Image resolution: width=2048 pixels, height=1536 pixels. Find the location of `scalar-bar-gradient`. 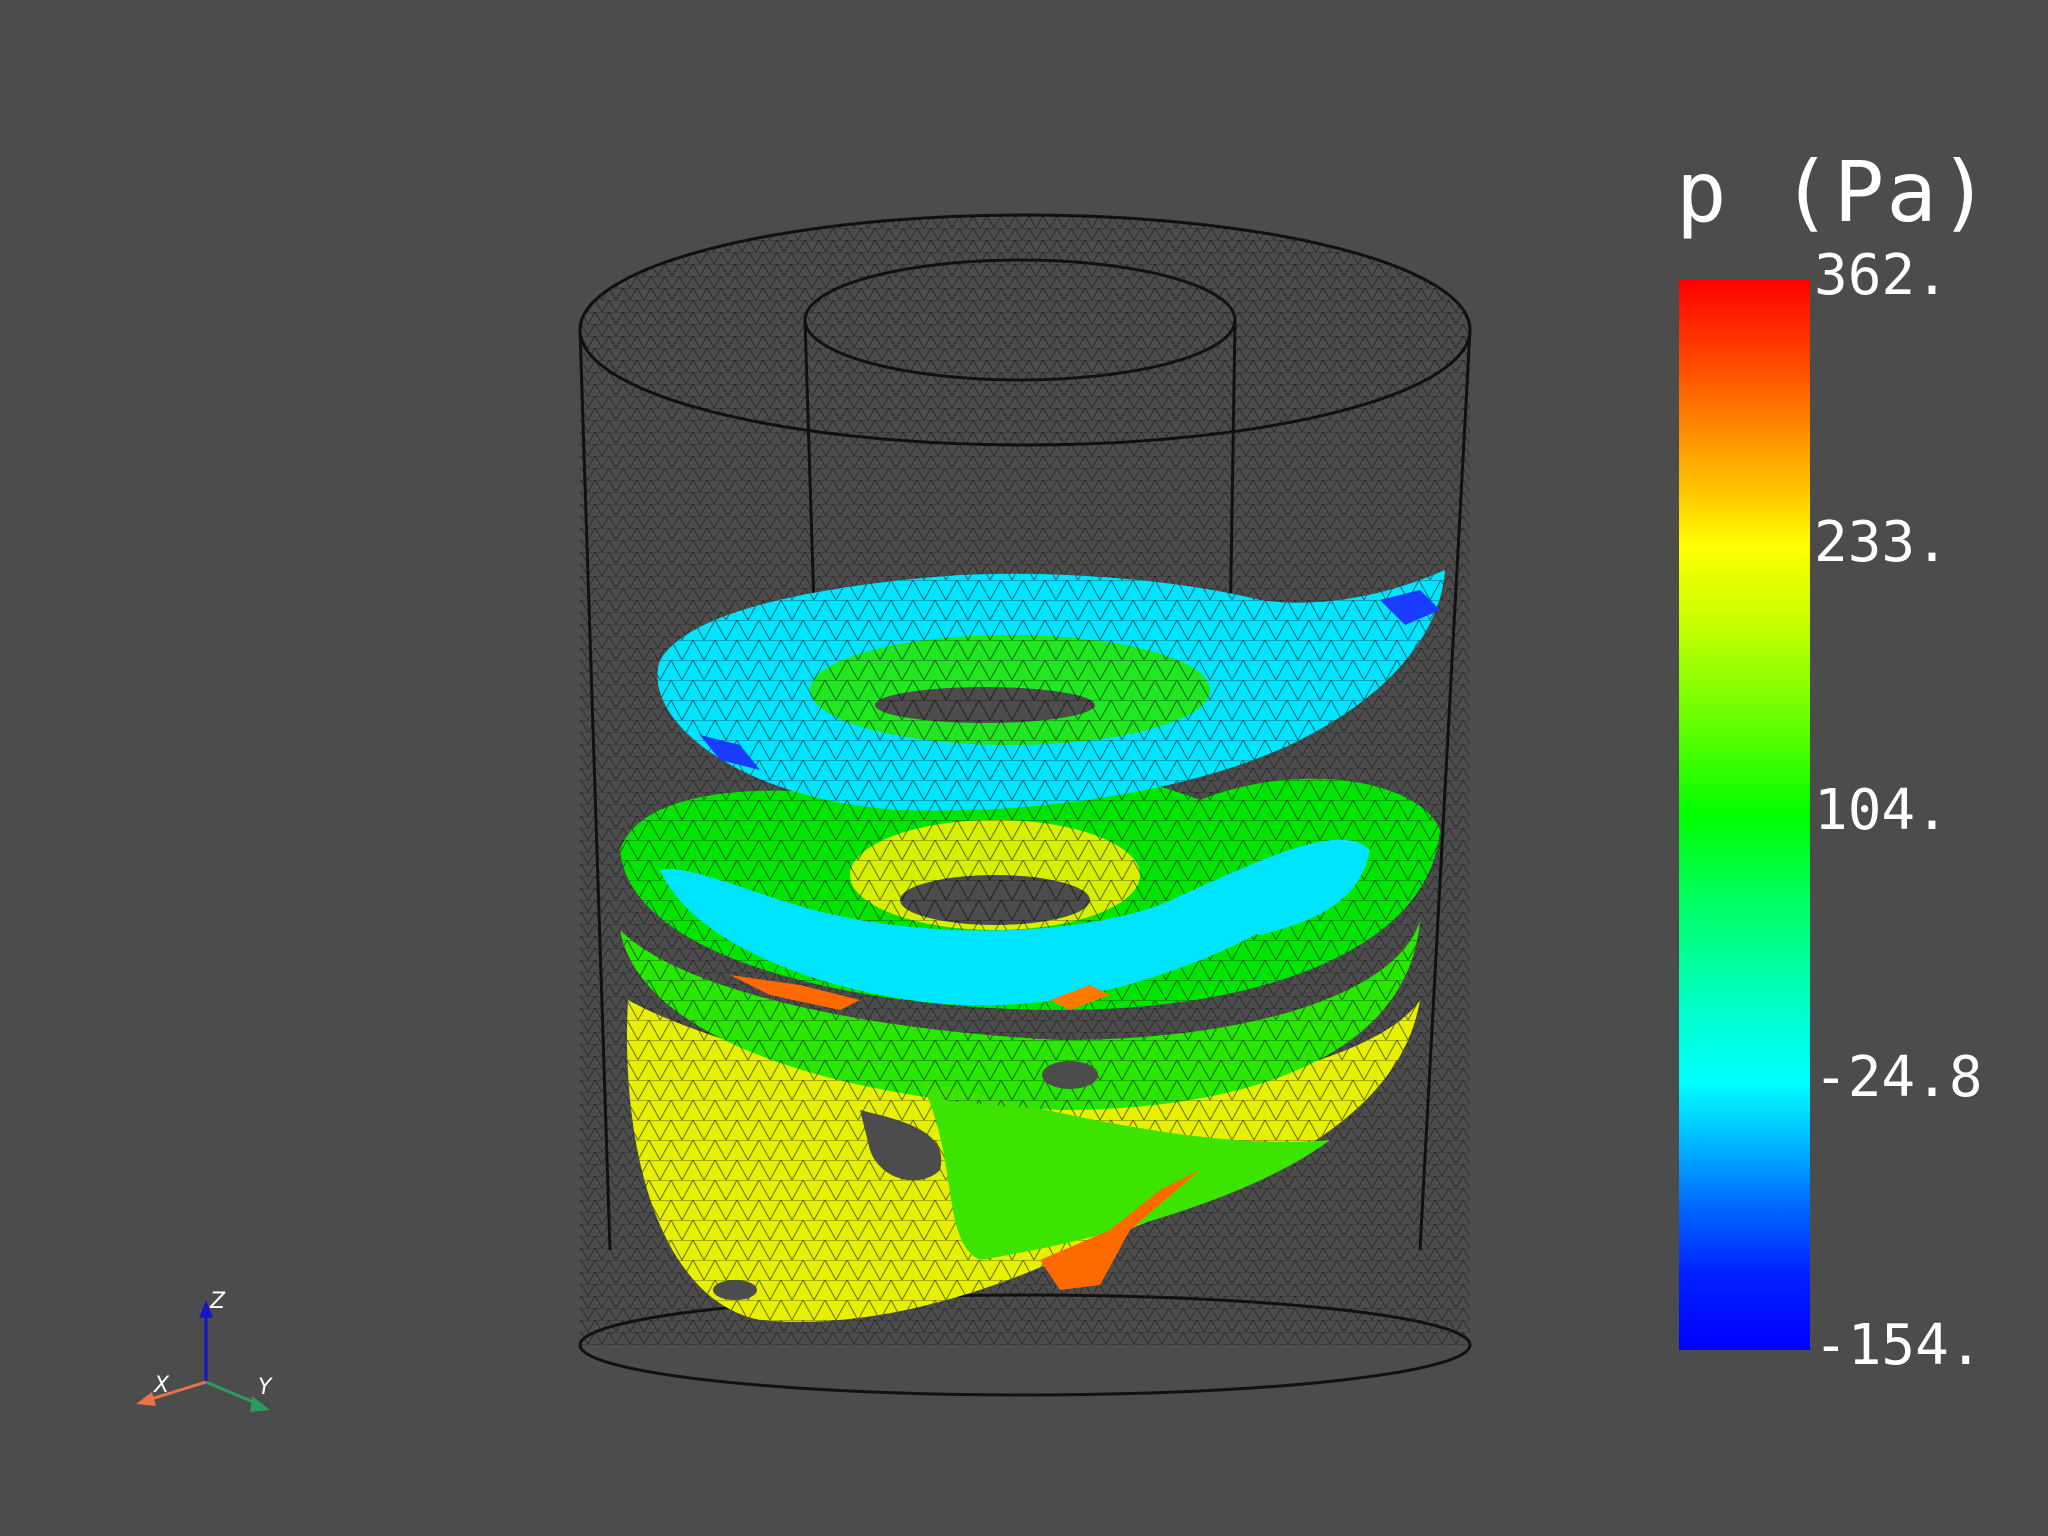

scalar-bar-gradient is located at coordinates (1744, 814).